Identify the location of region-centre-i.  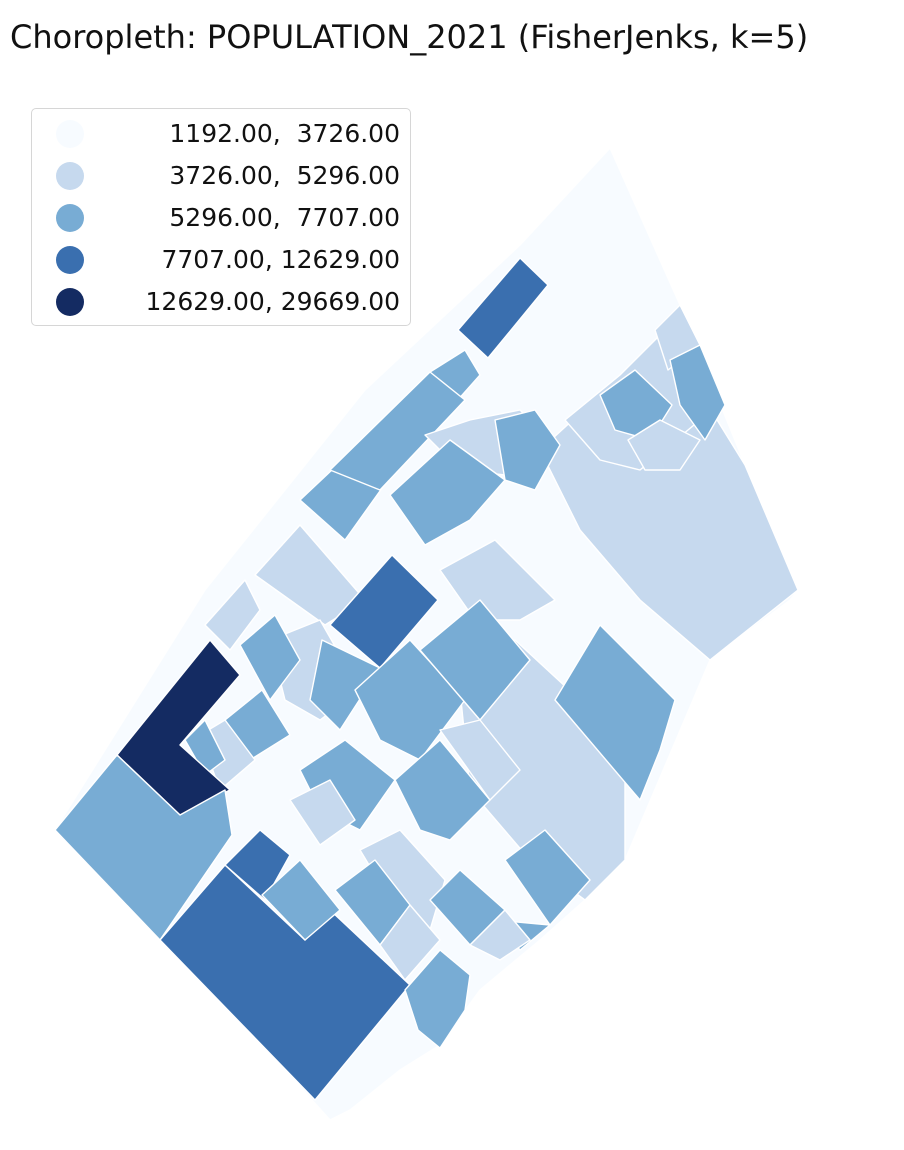
(500, 935).